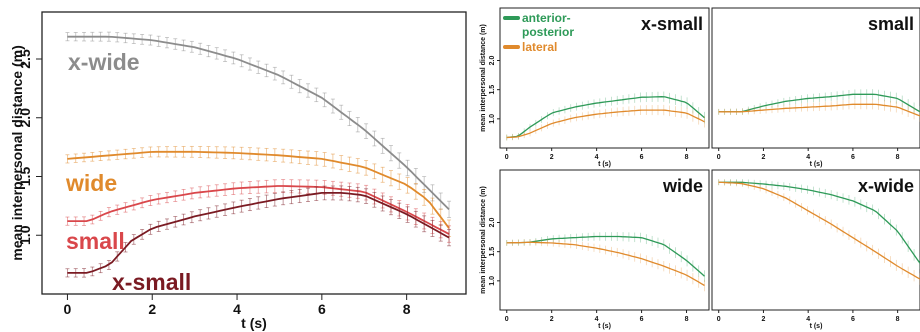 The image size is (920, 332). I want to click on series-wide, so click(258, 191).